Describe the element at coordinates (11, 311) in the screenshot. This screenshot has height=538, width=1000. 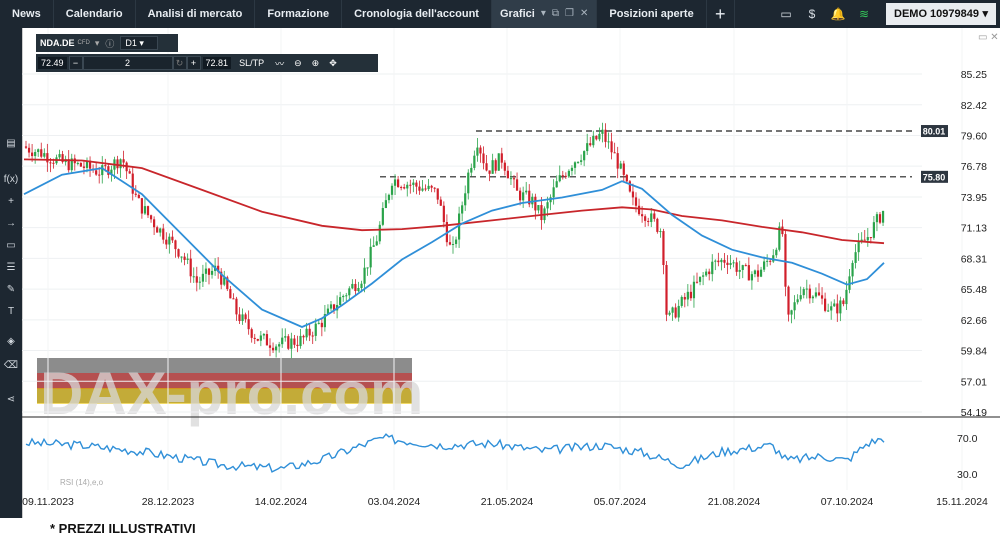
I see `text-icon: T` at that location.